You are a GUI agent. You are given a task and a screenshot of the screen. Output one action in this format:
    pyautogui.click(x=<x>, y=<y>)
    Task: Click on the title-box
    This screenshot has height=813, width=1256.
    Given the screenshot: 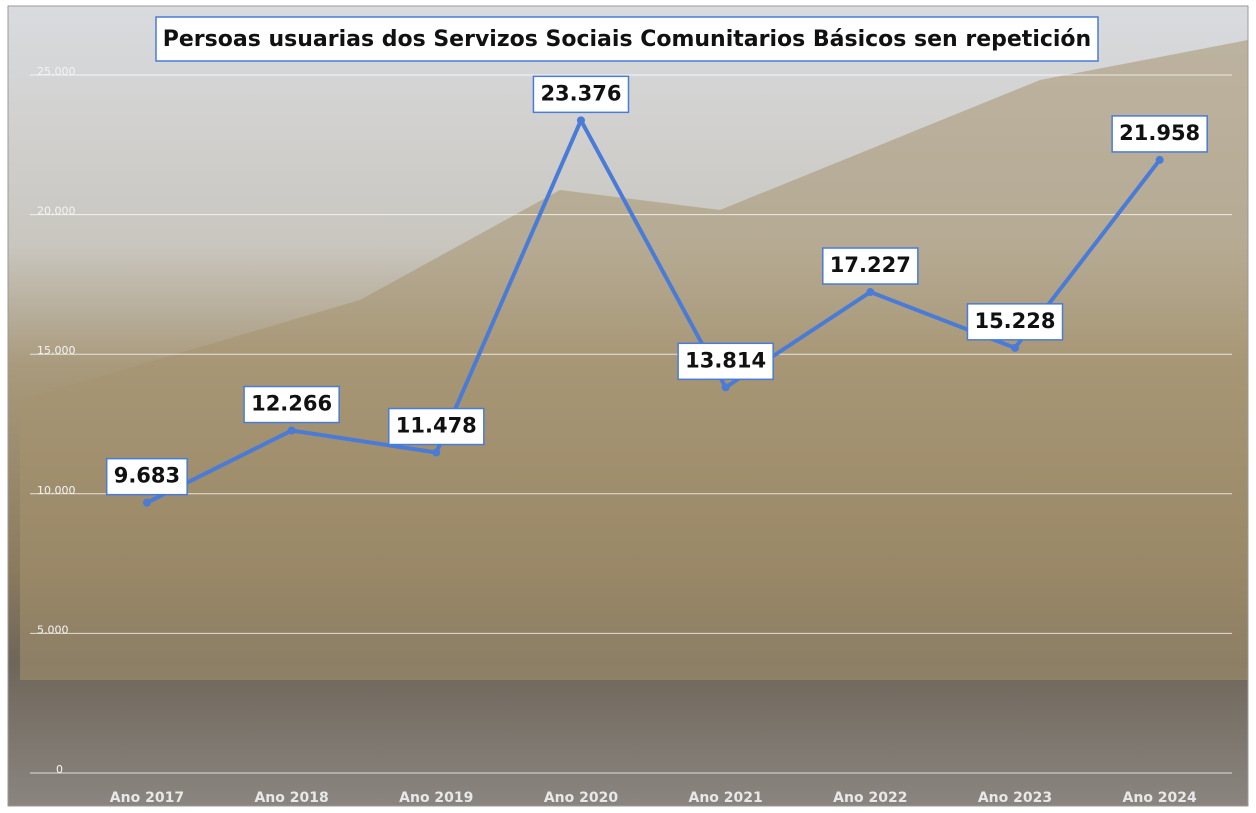 What is the action you would take?
    pyautogui.click(x=627, y=39)
    